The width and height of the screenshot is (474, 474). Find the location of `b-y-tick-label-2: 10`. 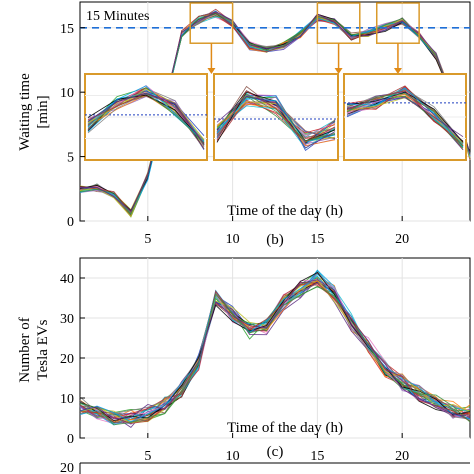

b-y-tick-label-2: 10 is located at coordinates (67, 93).